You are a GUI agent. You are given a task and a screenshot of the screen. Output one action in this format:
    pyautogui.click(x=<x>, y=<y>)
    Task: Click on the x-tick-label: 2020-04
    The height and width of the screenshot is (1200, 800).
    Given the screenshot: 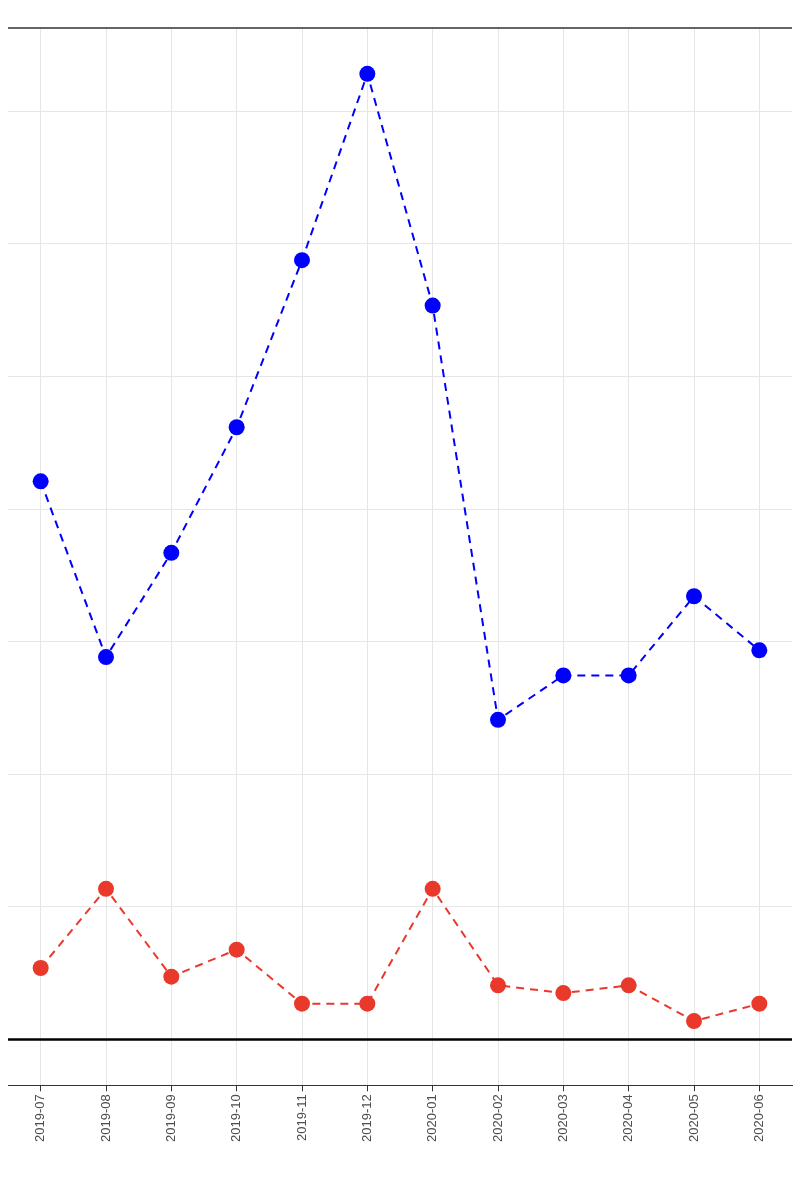 What is the action you would take?
    pyautogui.click(x=628, y=1118)
    